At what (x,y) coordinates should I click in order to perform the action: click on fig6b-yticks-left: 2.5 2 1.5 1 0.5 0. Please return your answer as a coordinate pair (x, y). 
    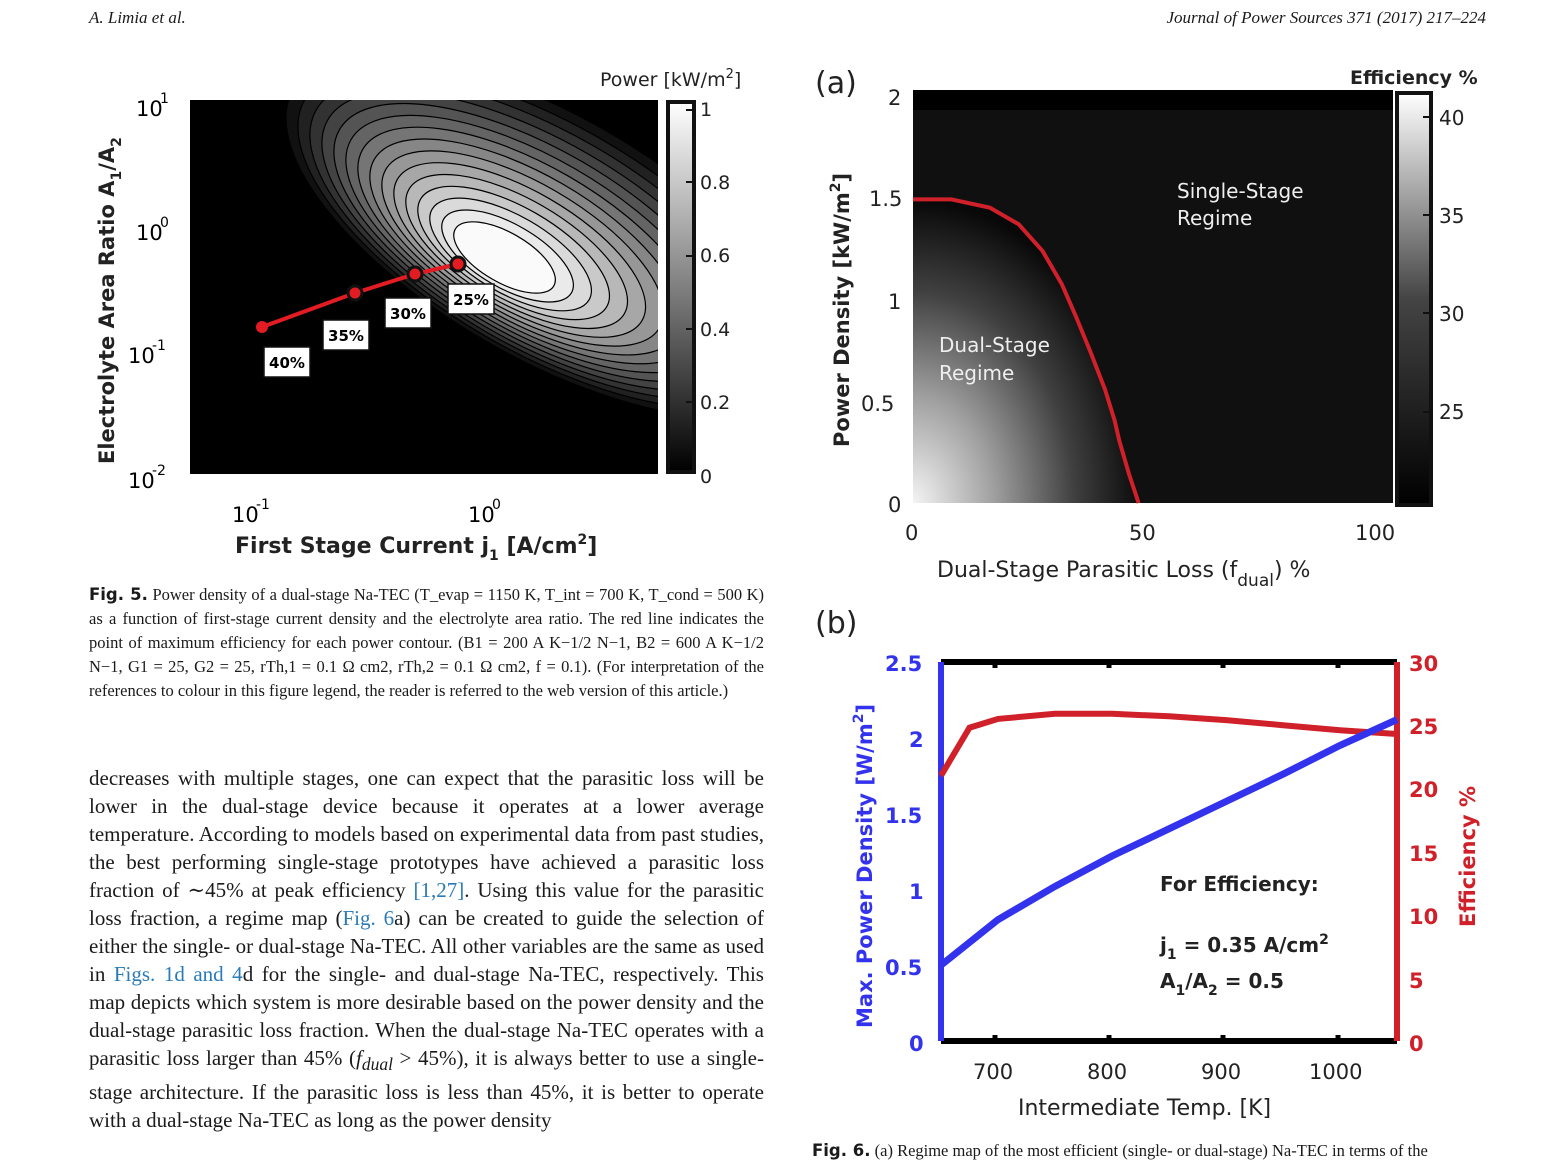
    Looking at the image, I should click on (904, 854).